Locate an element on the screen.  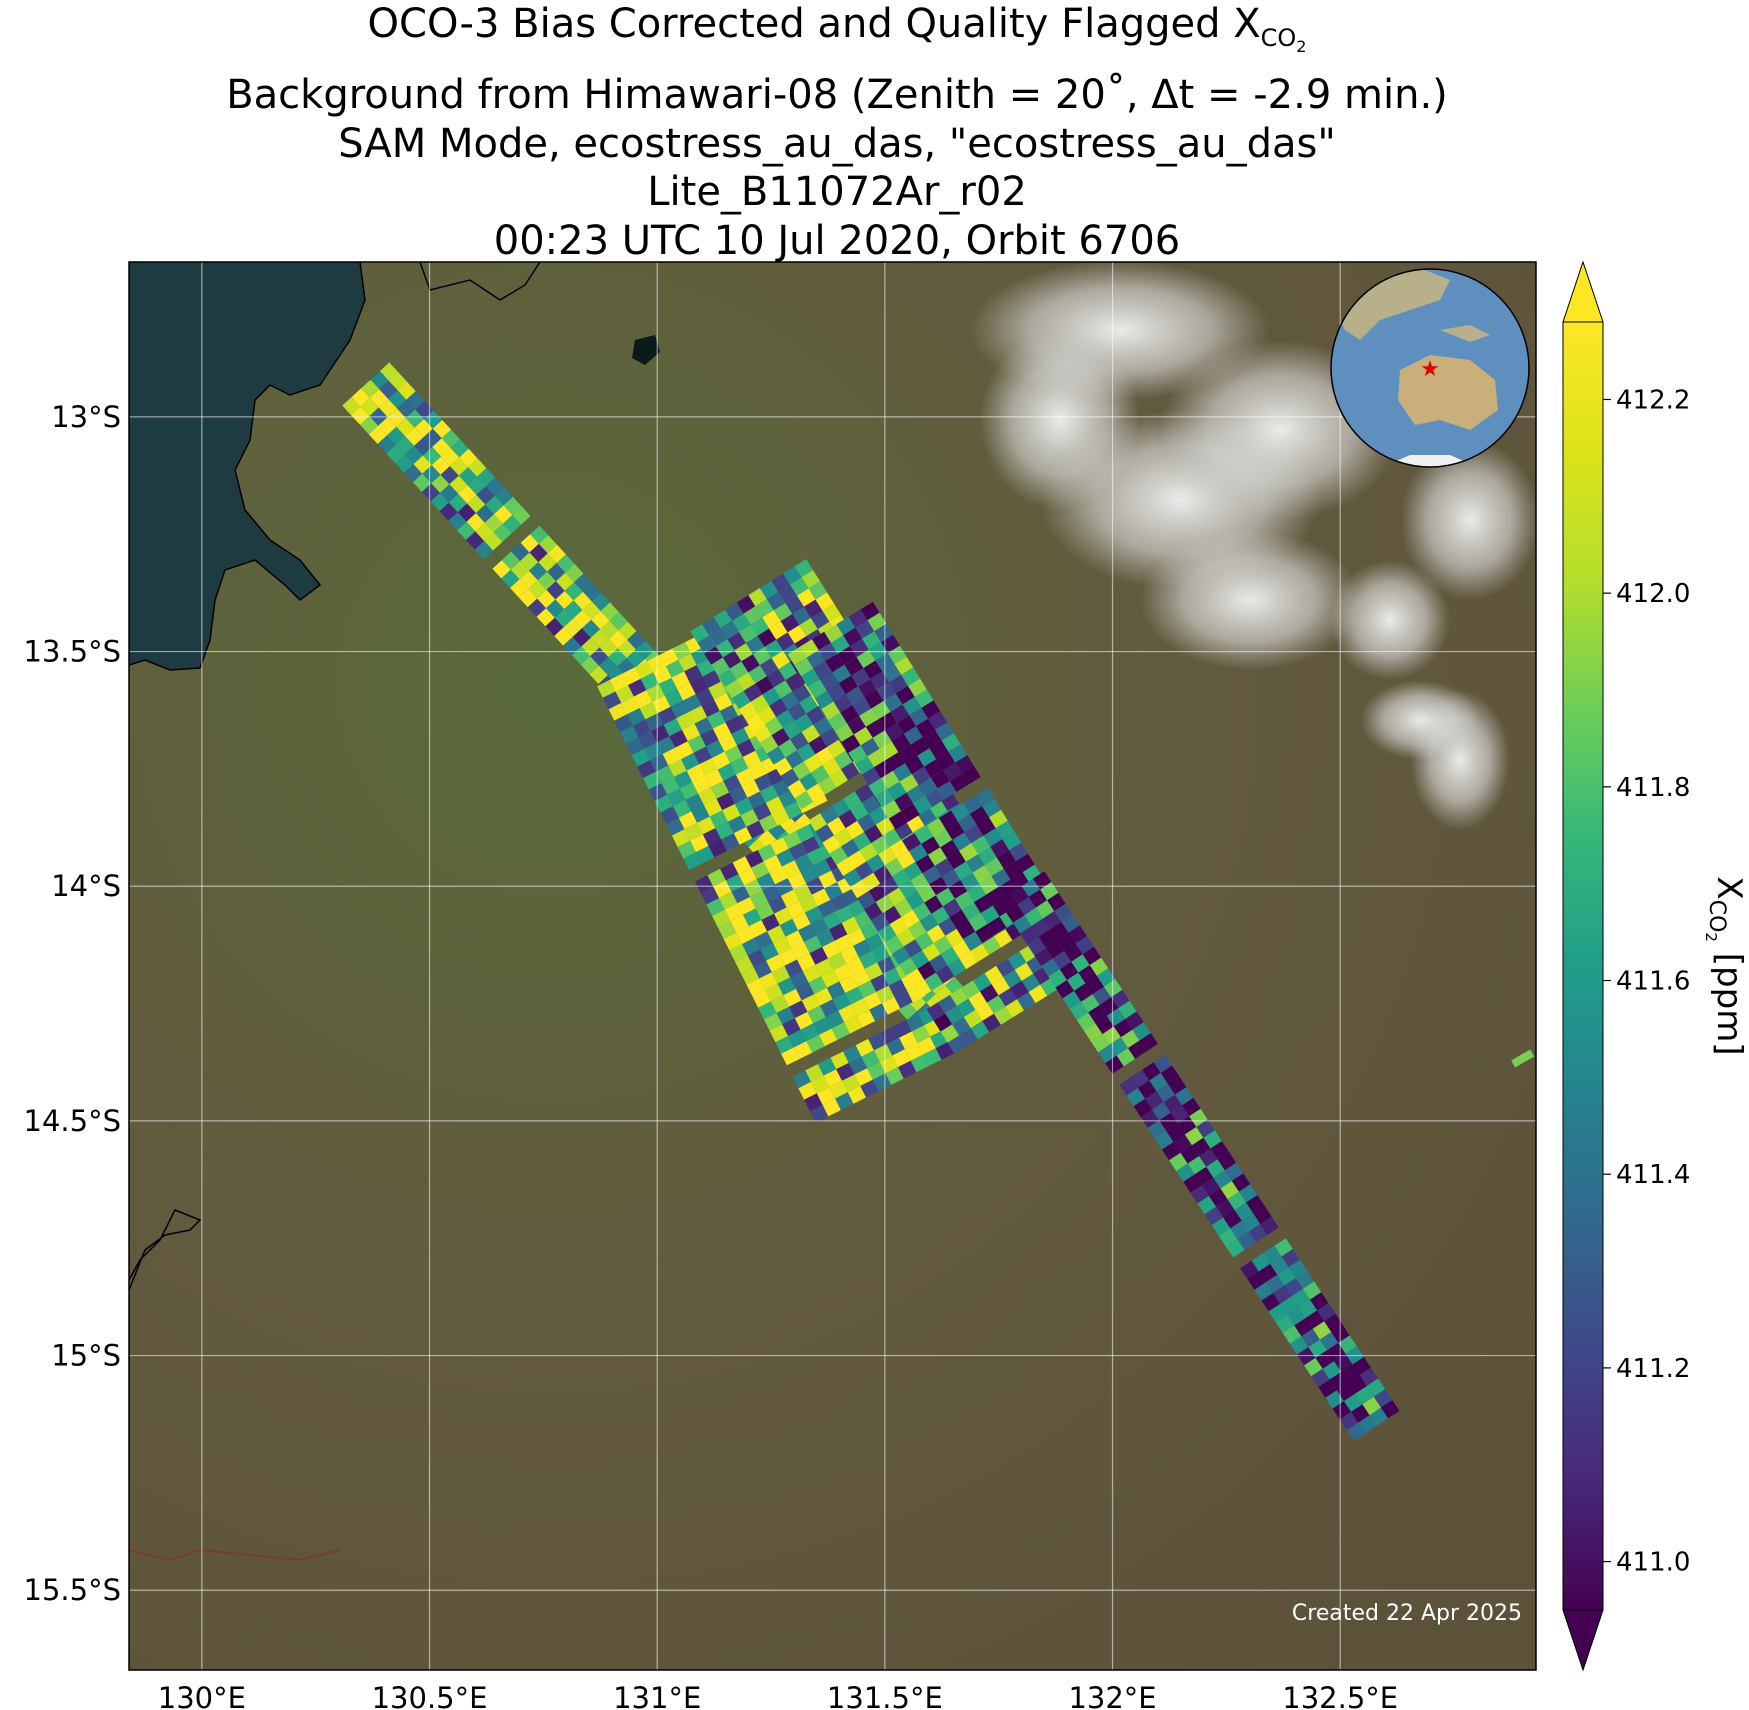
title-line-5: 00:23 UTC 10 Jul 2020, Orbit 6706 is located at coordinates (837, 240).